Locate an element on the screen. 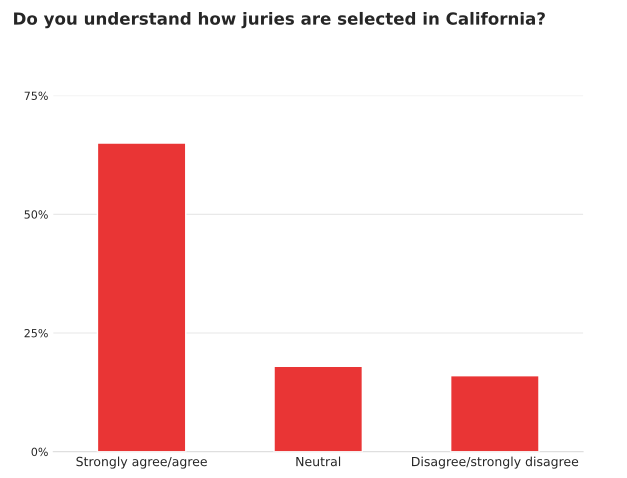 The image size is (627, 478). chart-title: Do you understand how juries are selected in California? is located at coordinates (279, 20).